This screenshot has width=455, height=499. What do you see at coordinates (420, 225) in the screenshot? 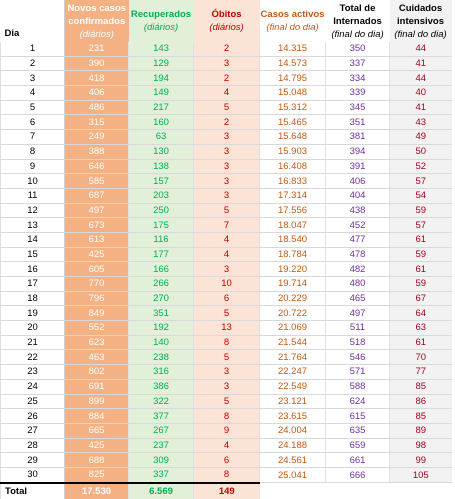
I see `cell-icu: 57` at bounding box center [420, 225].